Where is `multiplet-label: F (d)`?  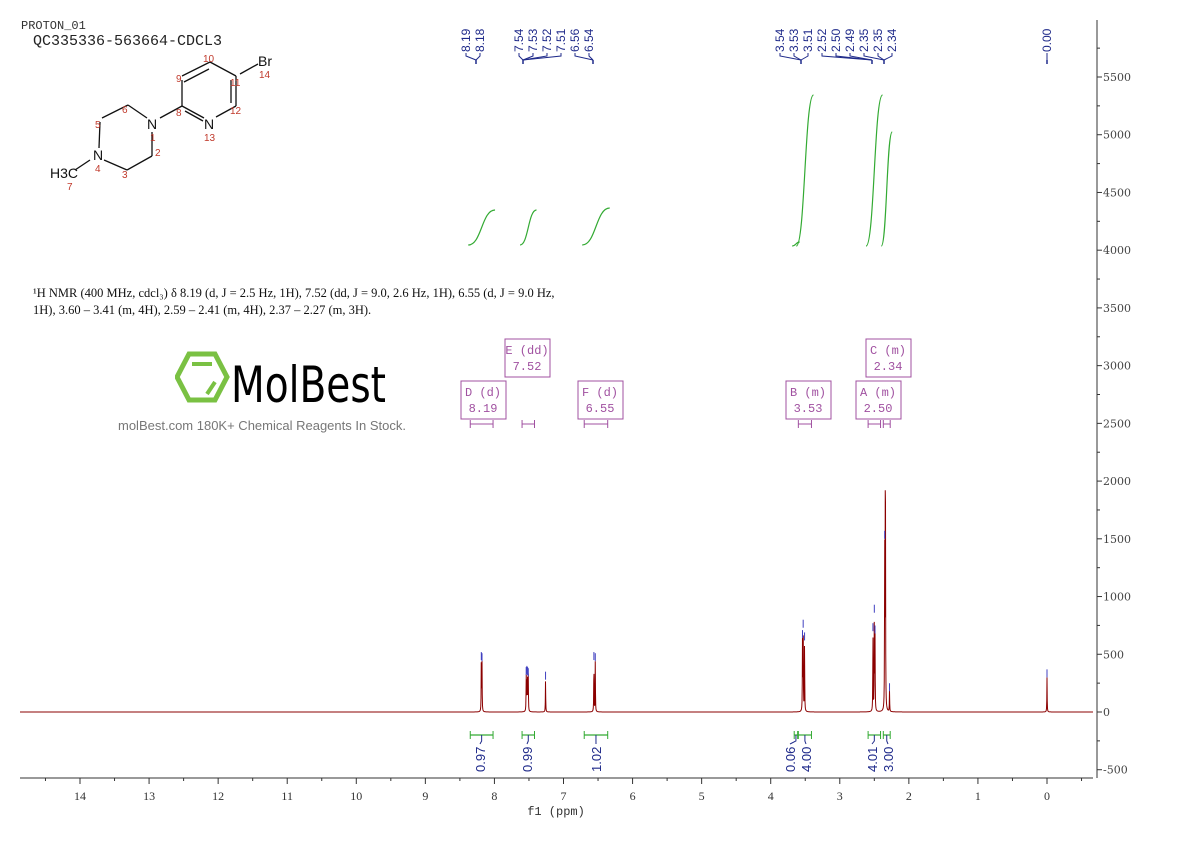
multiplet-label: F (d) is located at coordinates (600, 393).